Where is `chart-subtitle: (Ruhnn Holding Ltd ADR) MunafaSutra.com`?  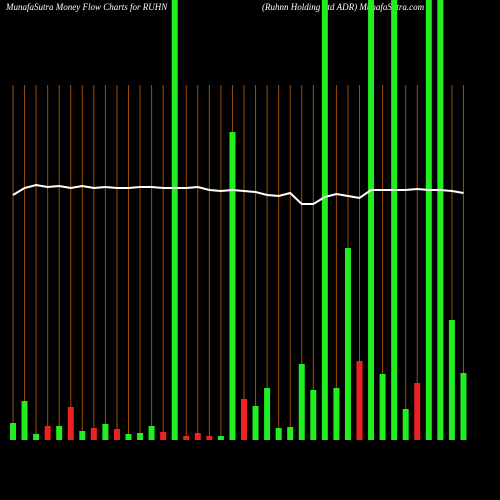
chart-subtitle: (Ruhnn Holding Ltd ADR) MunafaSutra.com is located at coordinates (343, 7).